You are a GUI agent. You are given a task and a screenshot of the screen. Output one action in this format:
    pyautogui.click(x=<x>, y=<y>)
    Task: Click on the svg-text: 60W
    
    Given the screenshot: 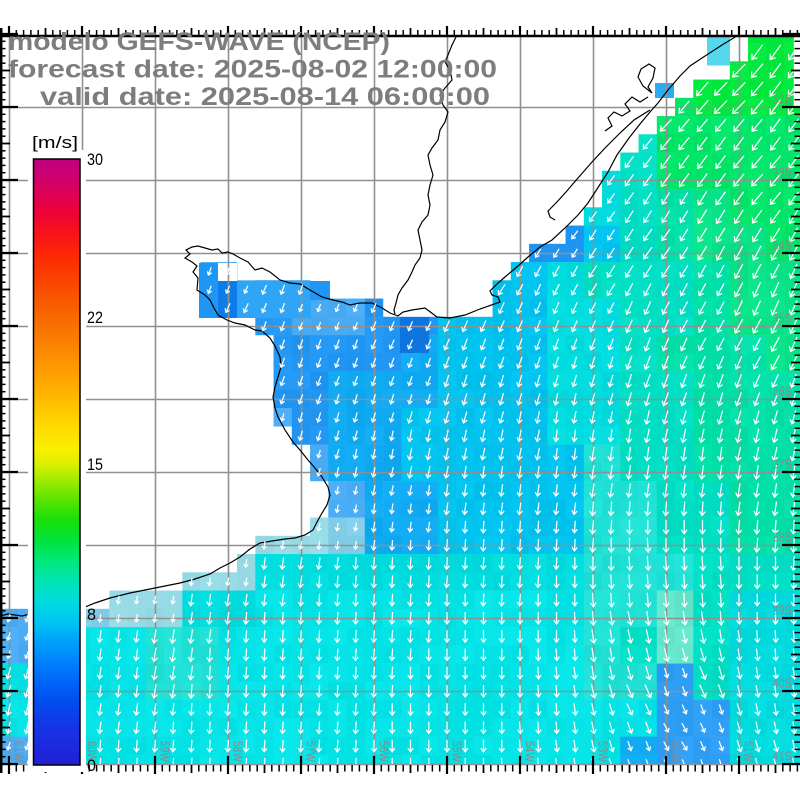 What is the action you would take?
    pyautogui.click(x=92, y=751)
    